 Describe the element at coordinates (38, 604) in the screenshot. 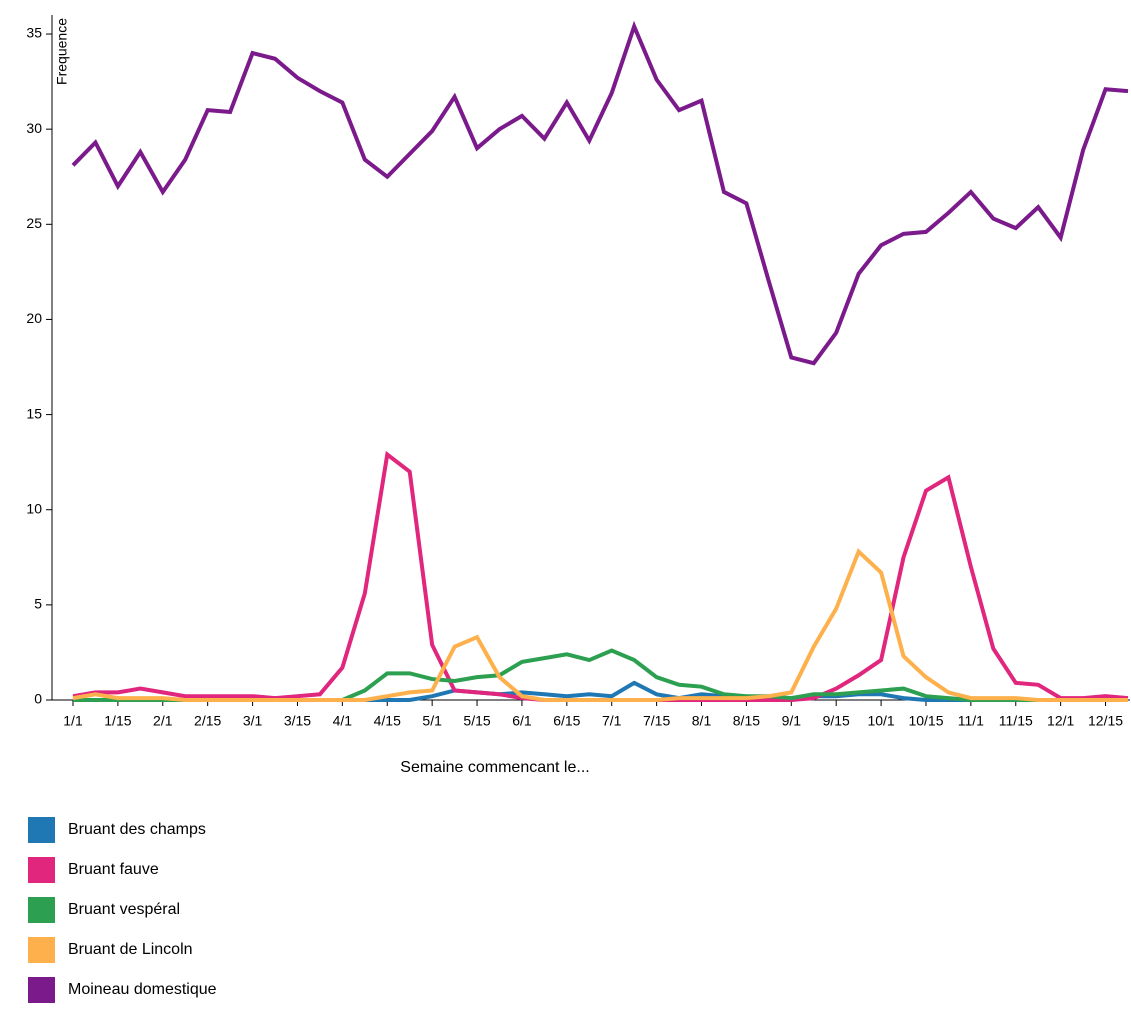

I see `y-tick-label: 5` at that location.